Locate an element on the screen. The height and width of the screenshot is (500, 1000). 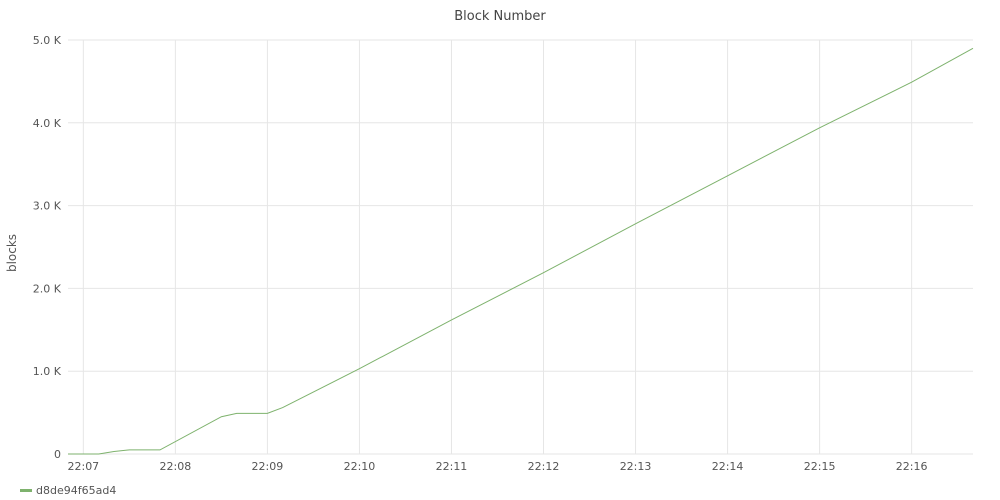
legend: d8de94f65ad4 is located at coordinates (68, 490).